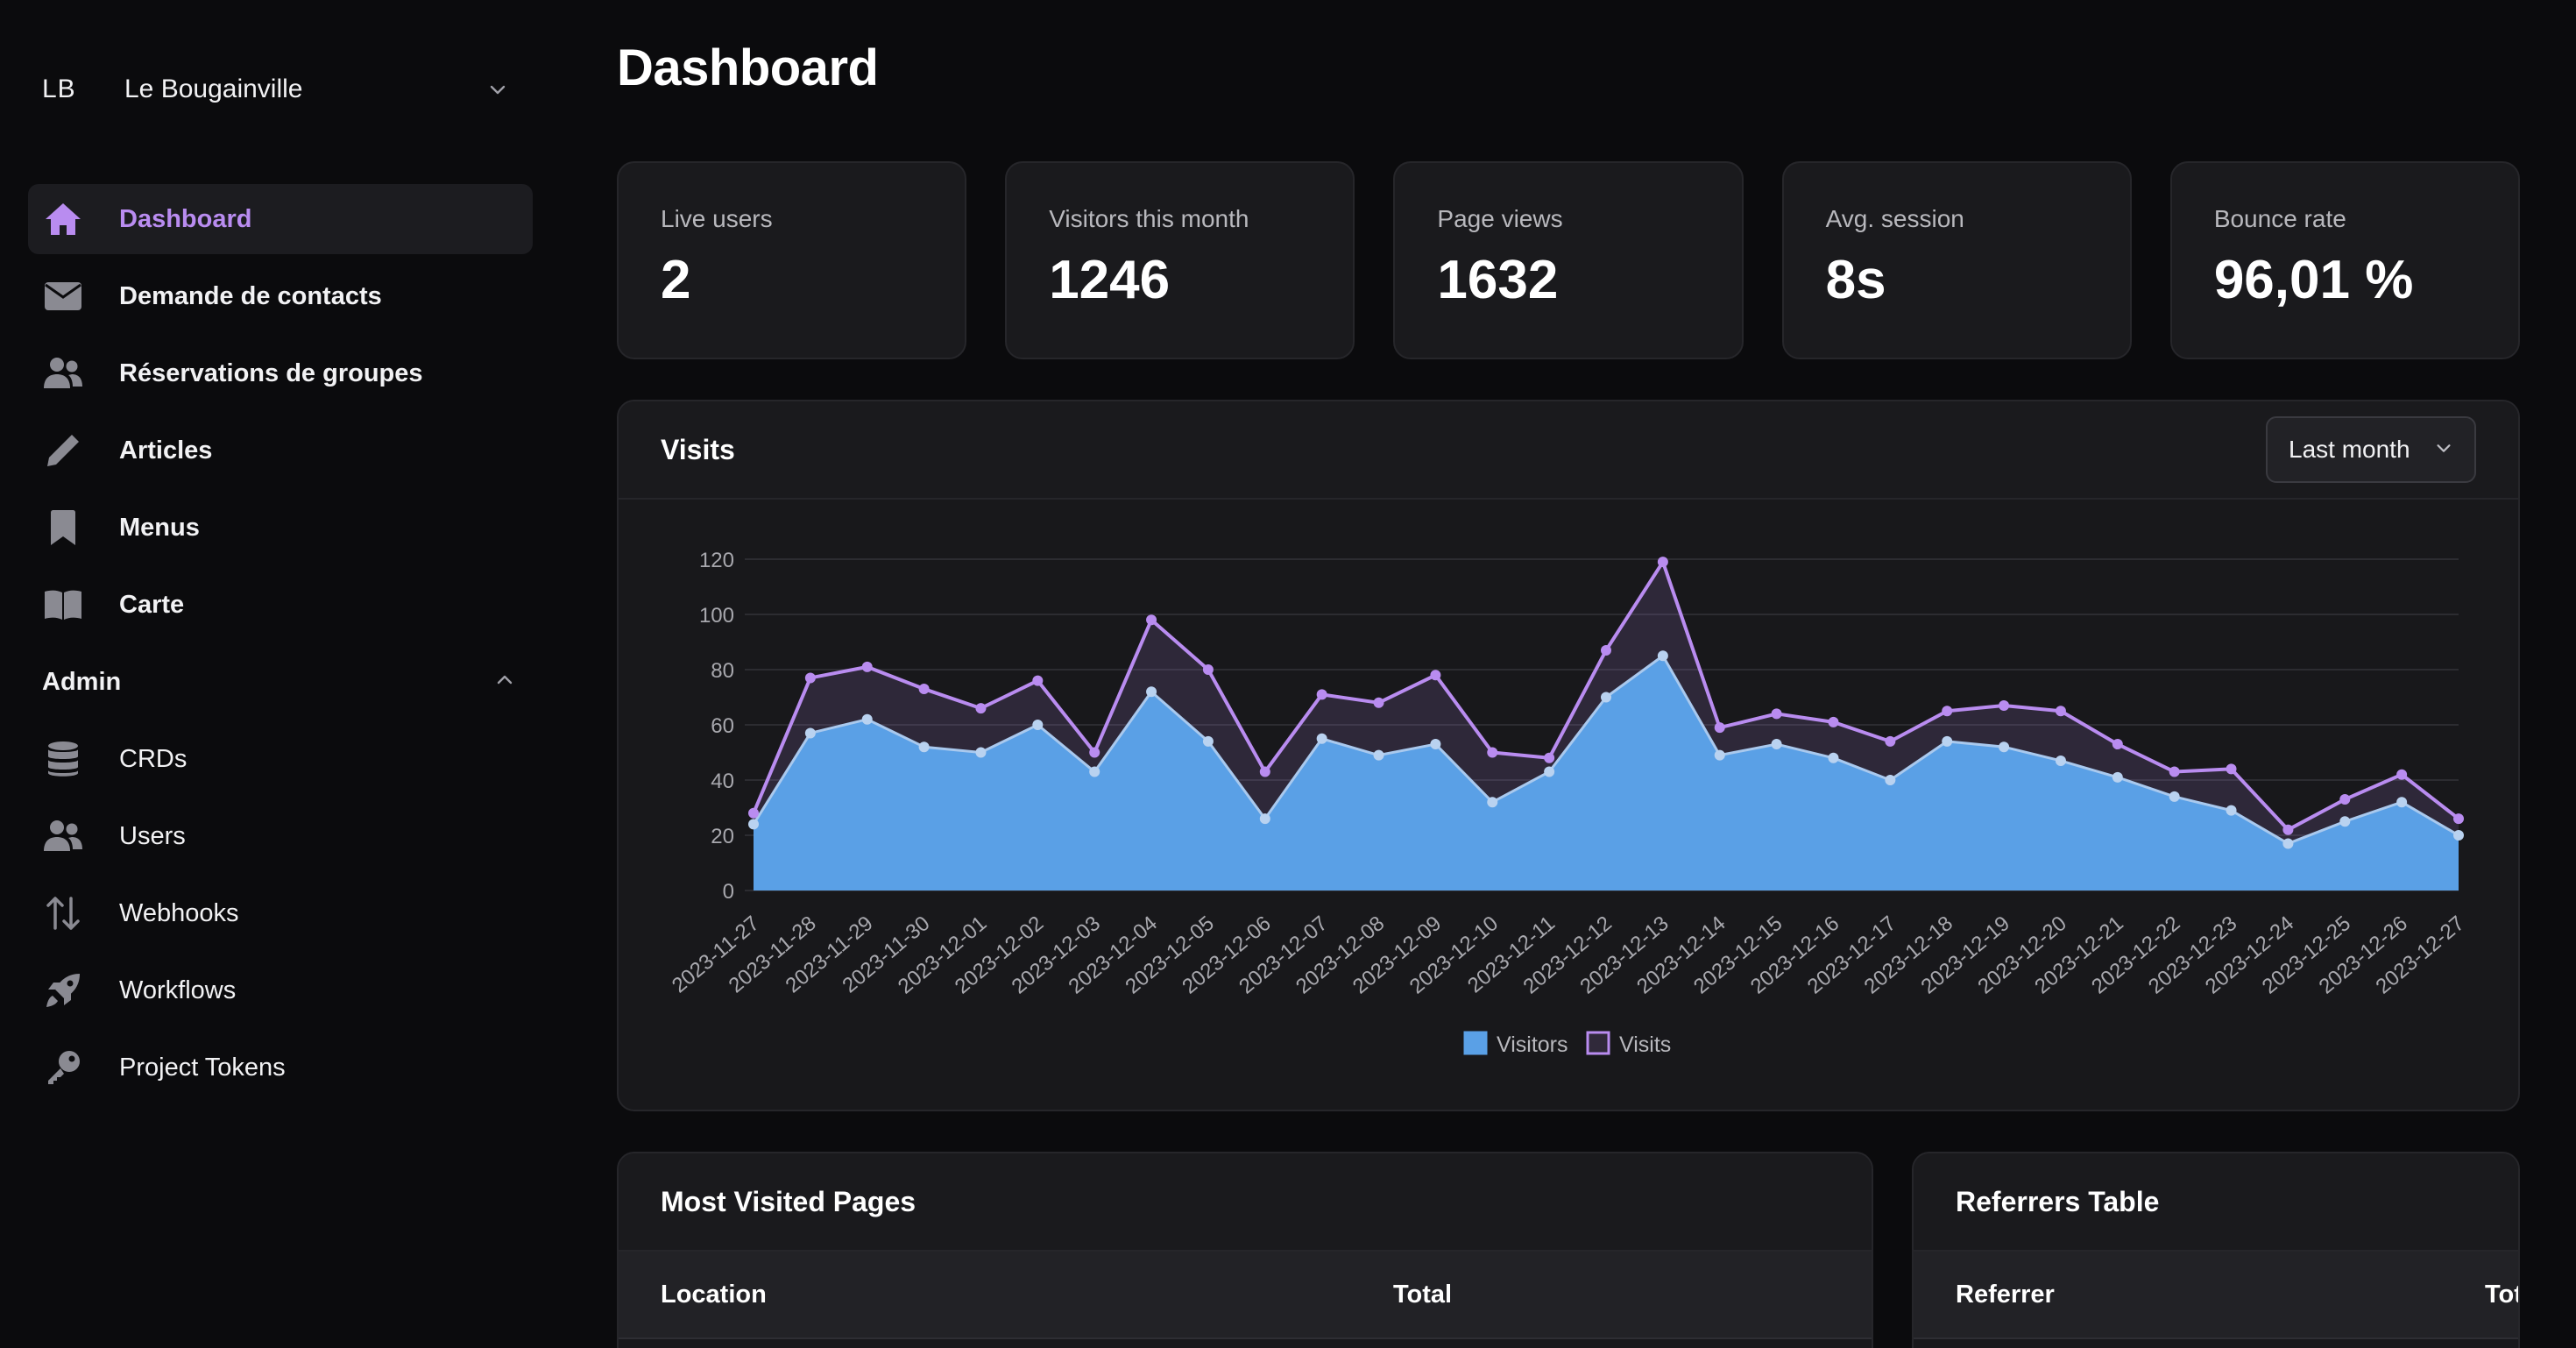  Describe the element at coordinates (722, 836) in the screenshot. I see `y-tick-label: 20` at that location.